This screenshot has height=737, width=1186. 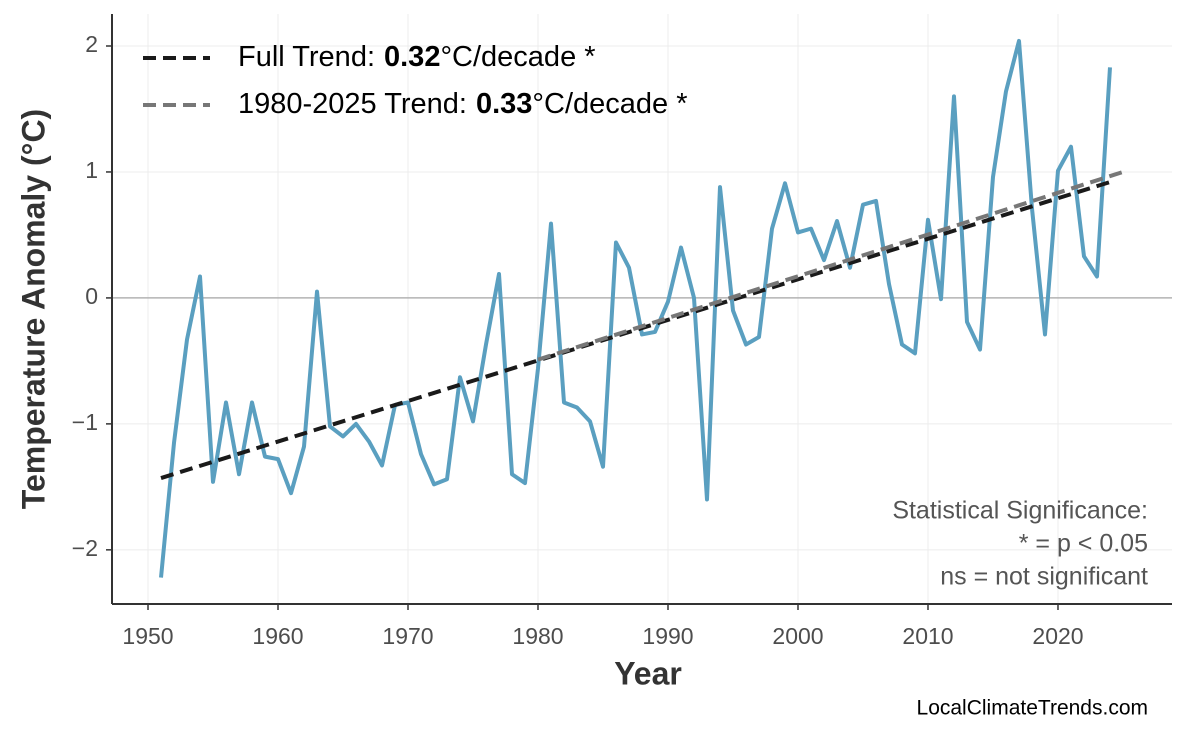 I want to click on y-axis-title: Temperature Anomaly (°C), so click(x=33, y=309).